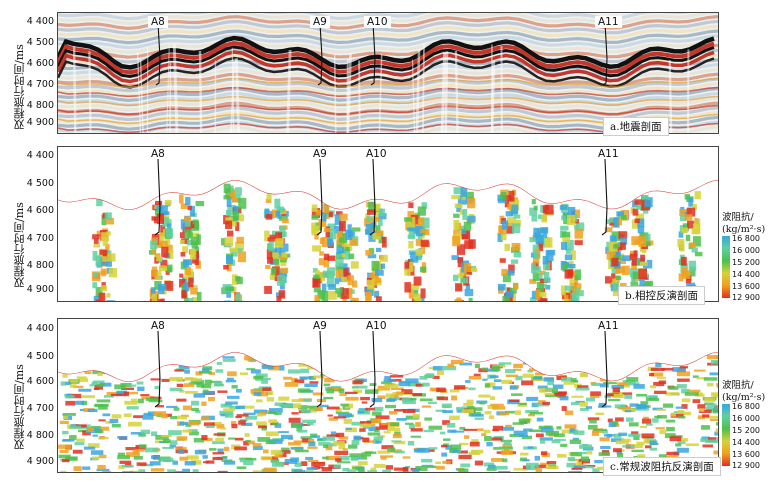 The height and width of the screenshot is (486, 776). Describe the element at coordinates (636, 126) in the screenshot. I see `caption-a: a.地震剖面` at that location.